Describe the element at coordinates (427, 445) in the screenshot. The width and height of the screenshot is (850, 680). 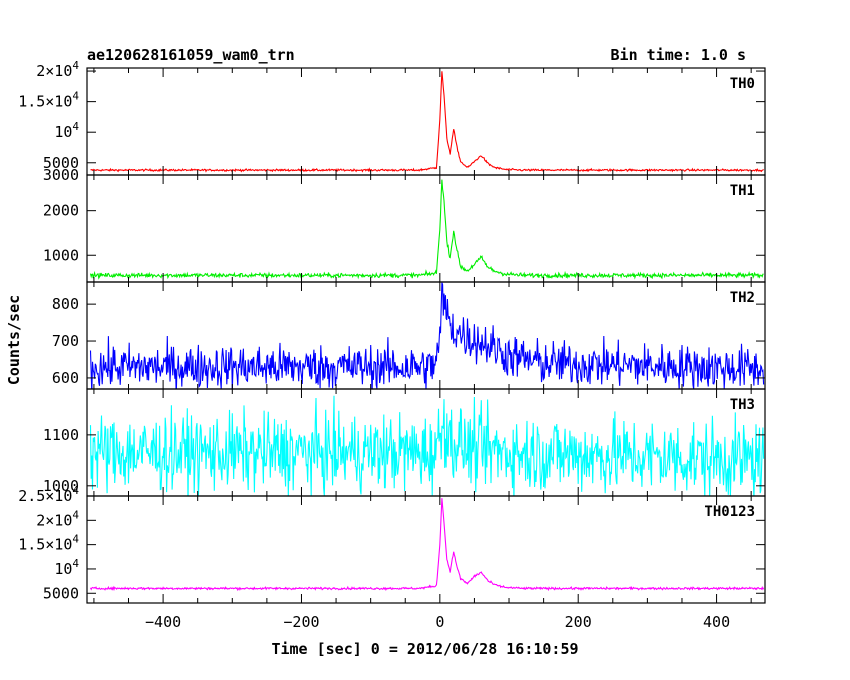
I see `series-line-th3` at that location.